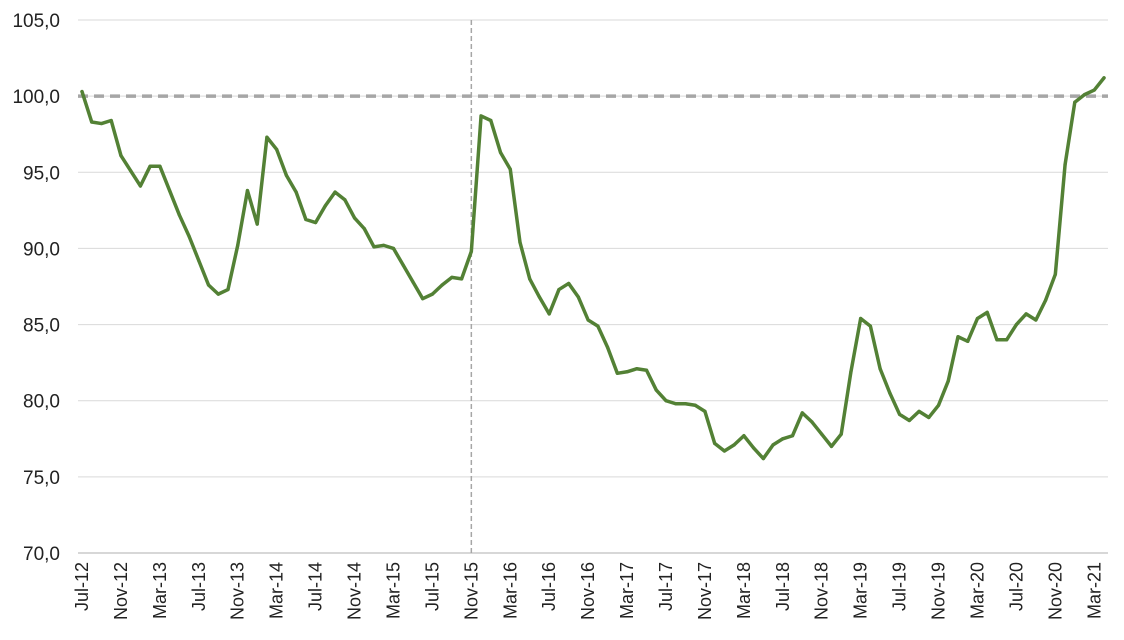 This screenshot has height=640, width=1124. What do you see at coordinates (627, 590) in the screenshot?
I see `x-tick-label: Mar-17` at bounding box center [627, 590].